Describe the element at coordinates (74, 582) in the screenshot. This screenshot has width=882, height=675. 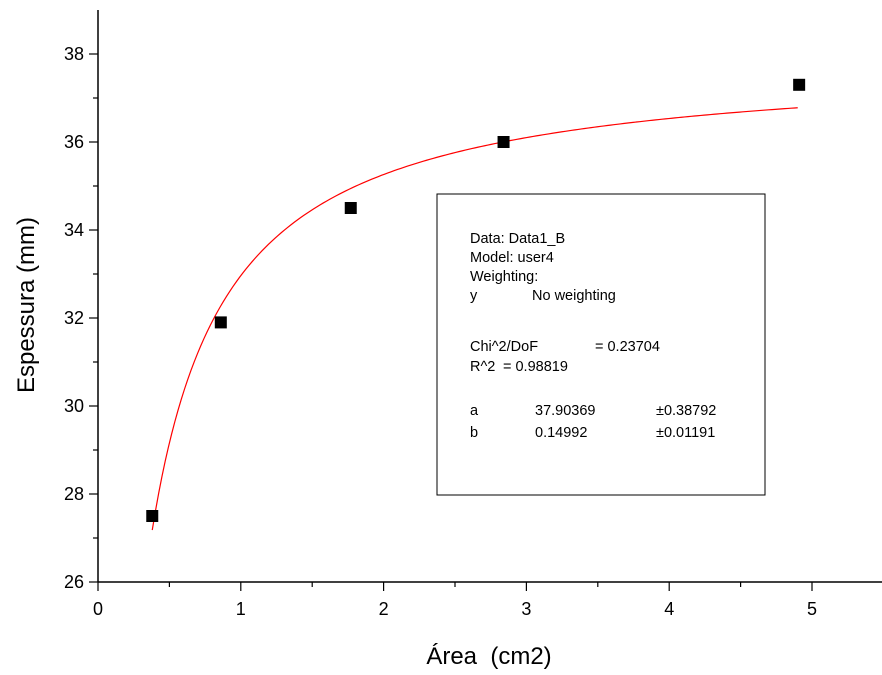
I see `y-tick-label: 26` at that location.